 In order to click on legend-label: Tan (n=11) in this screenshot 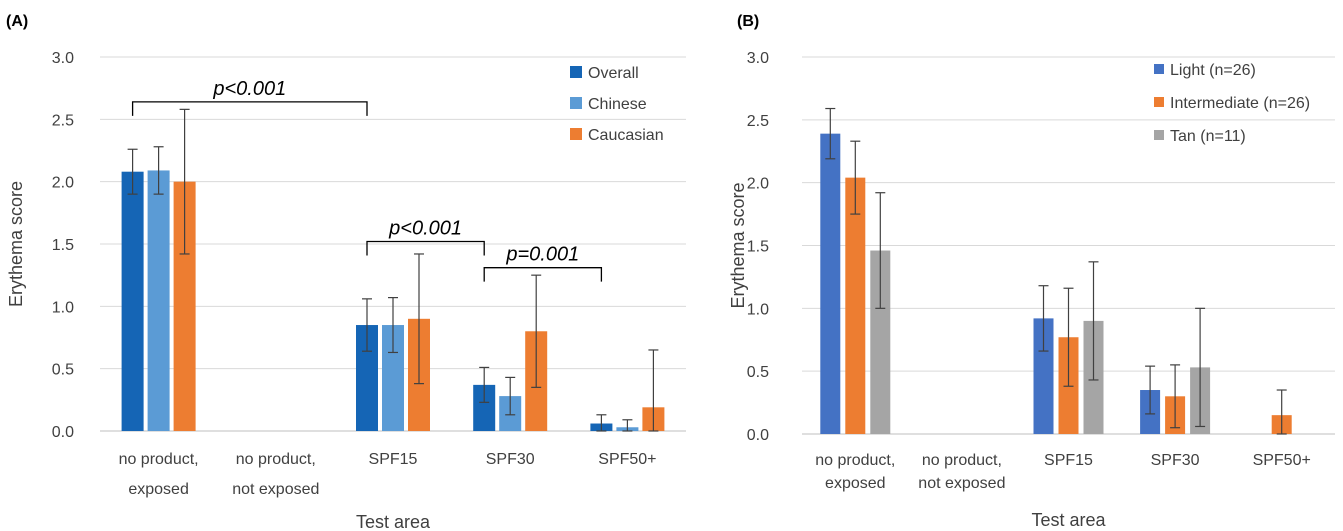, I will do `click(1208, 136)`.